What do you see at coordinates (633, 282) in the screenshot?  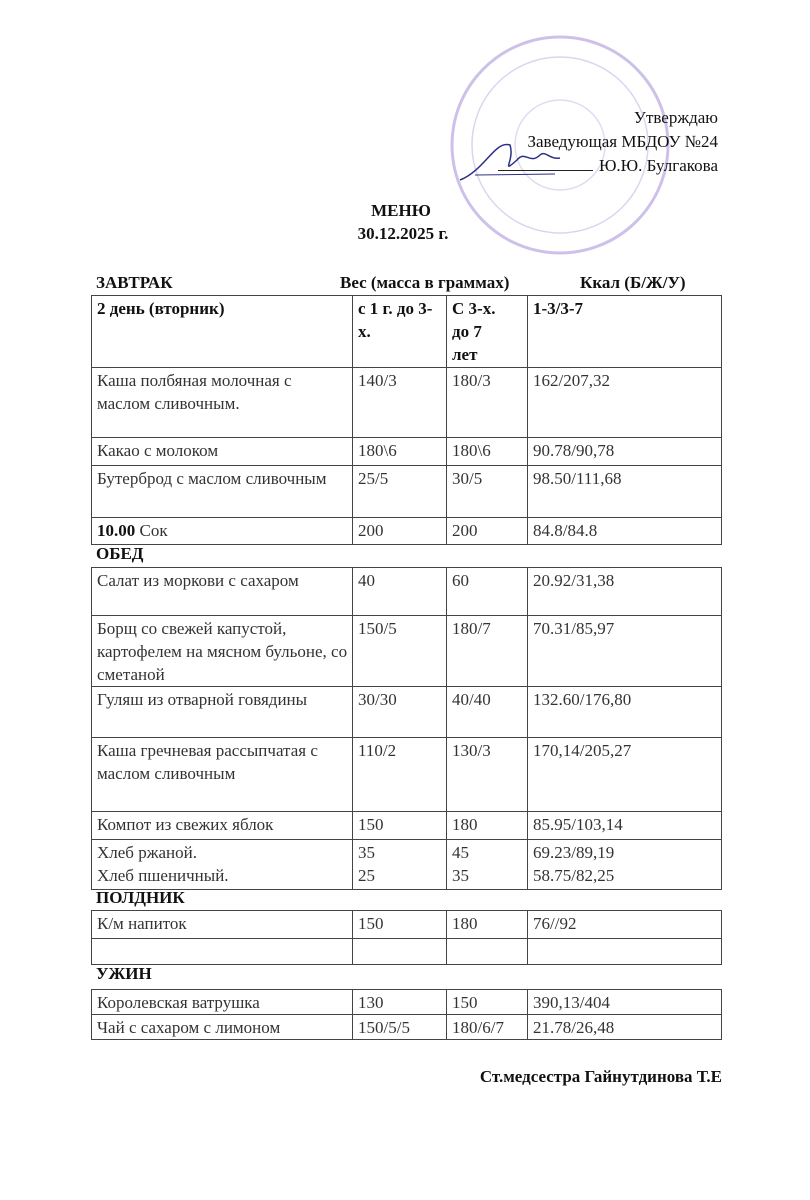 I see `kcal-header: Ккал (Б/Ж/У)` at bounding box center [633, 282].